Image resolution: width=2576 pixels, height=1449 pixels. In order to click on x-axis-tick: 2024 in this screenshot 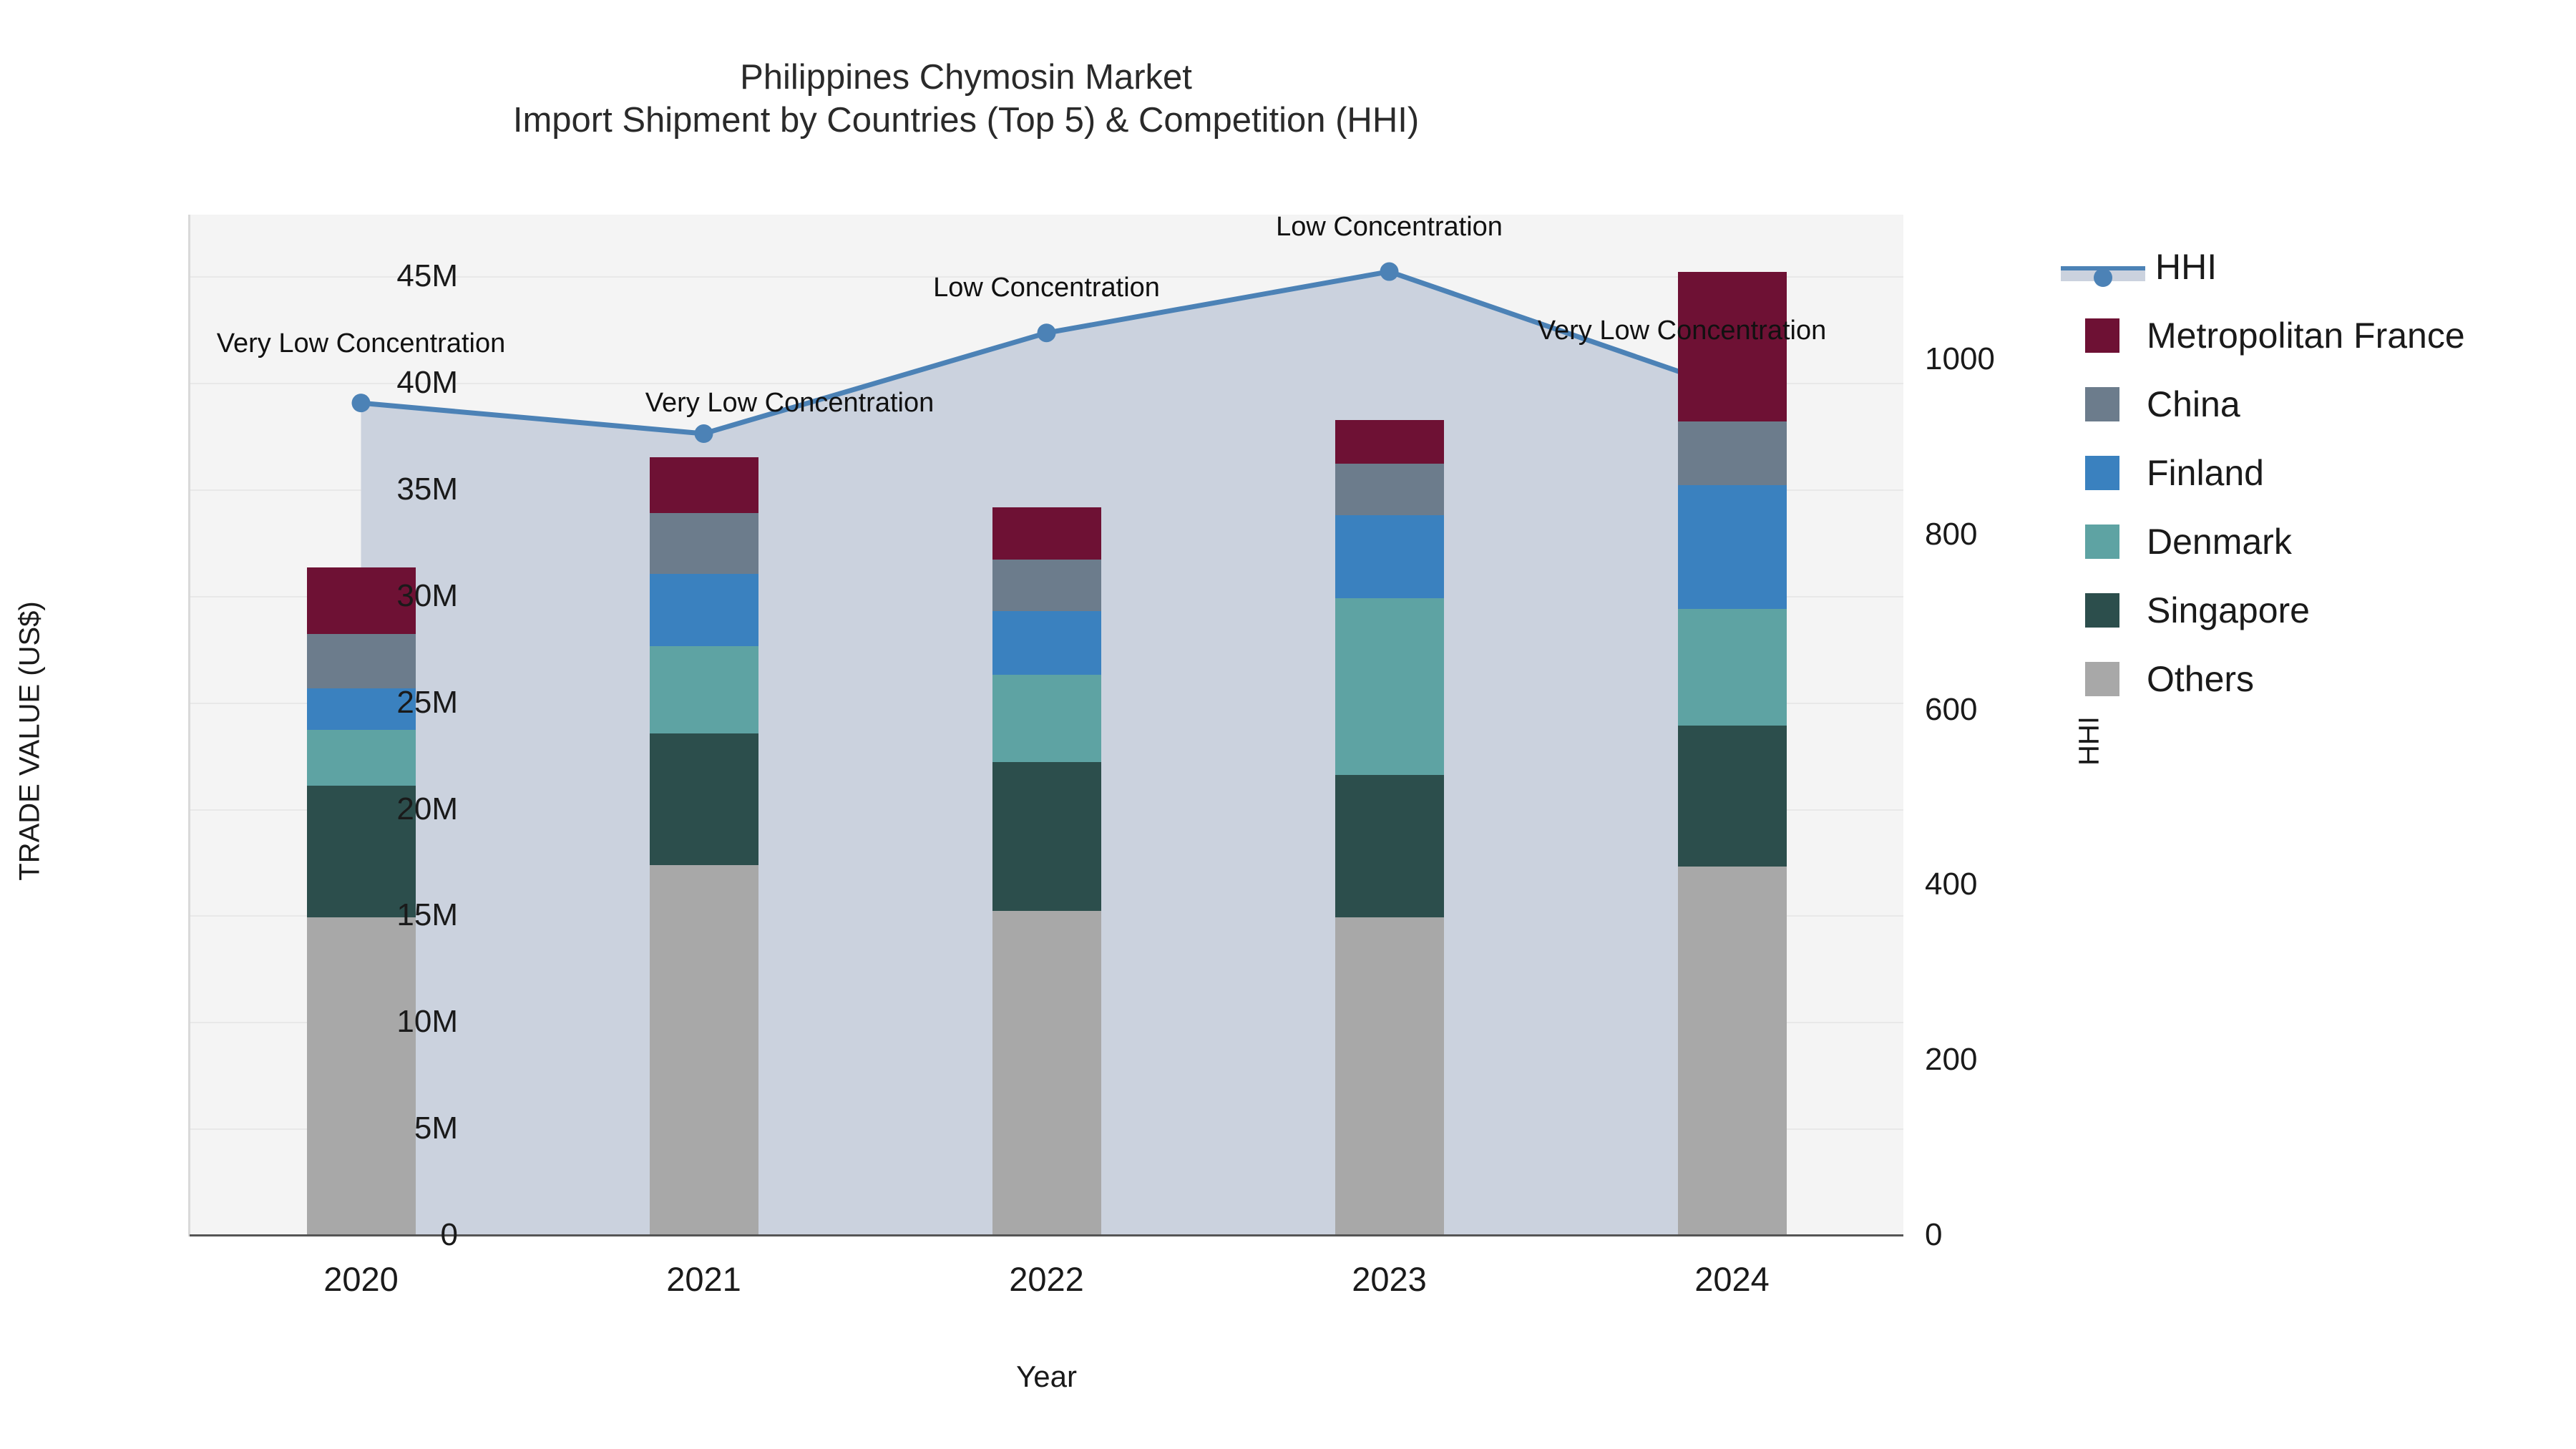, I will do `click(1732, 1279)`.